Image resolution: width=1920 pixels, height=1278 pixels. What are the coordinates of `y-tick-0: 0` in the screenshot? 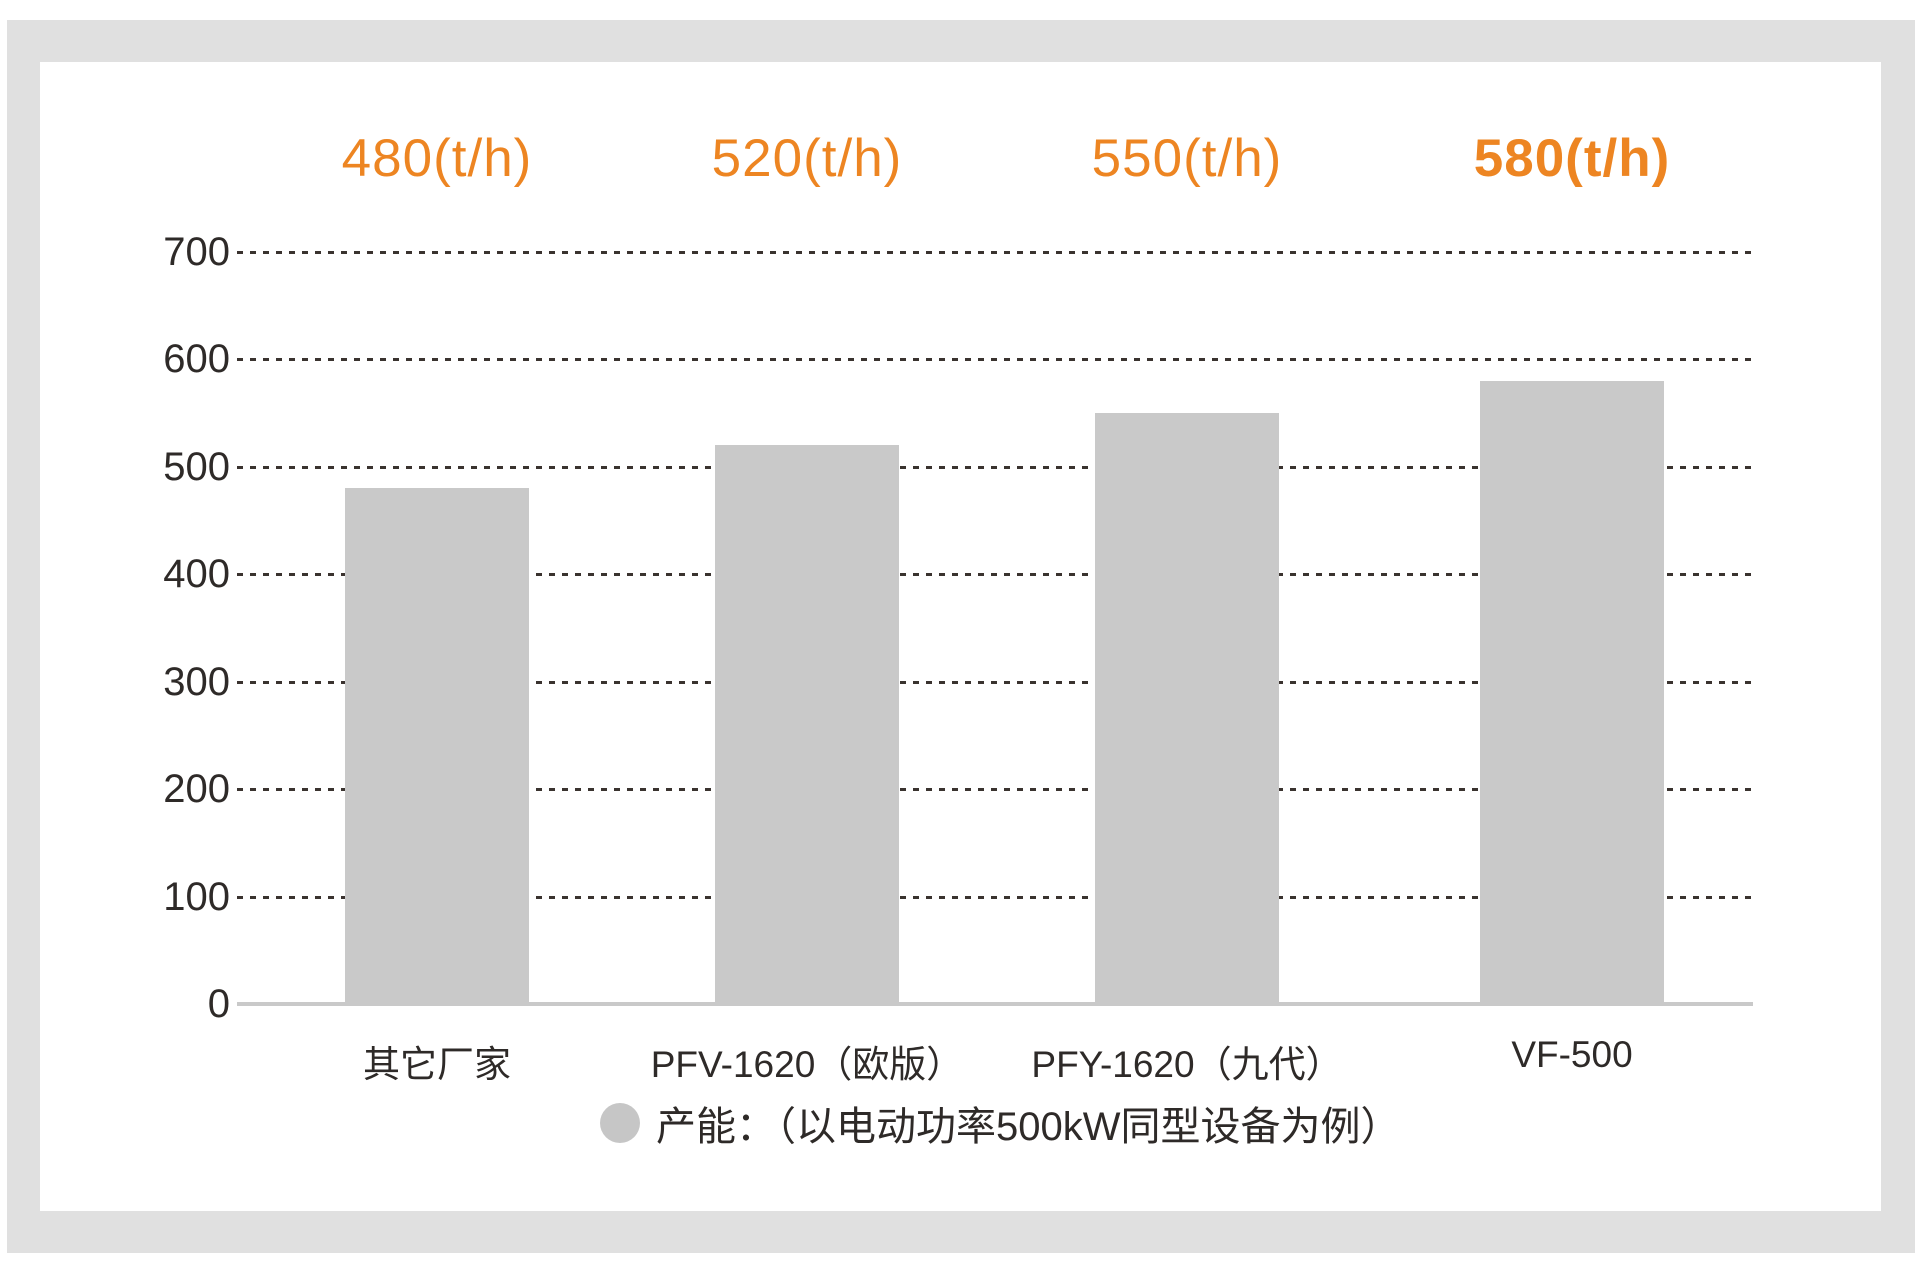 It's located at (218, 1004).